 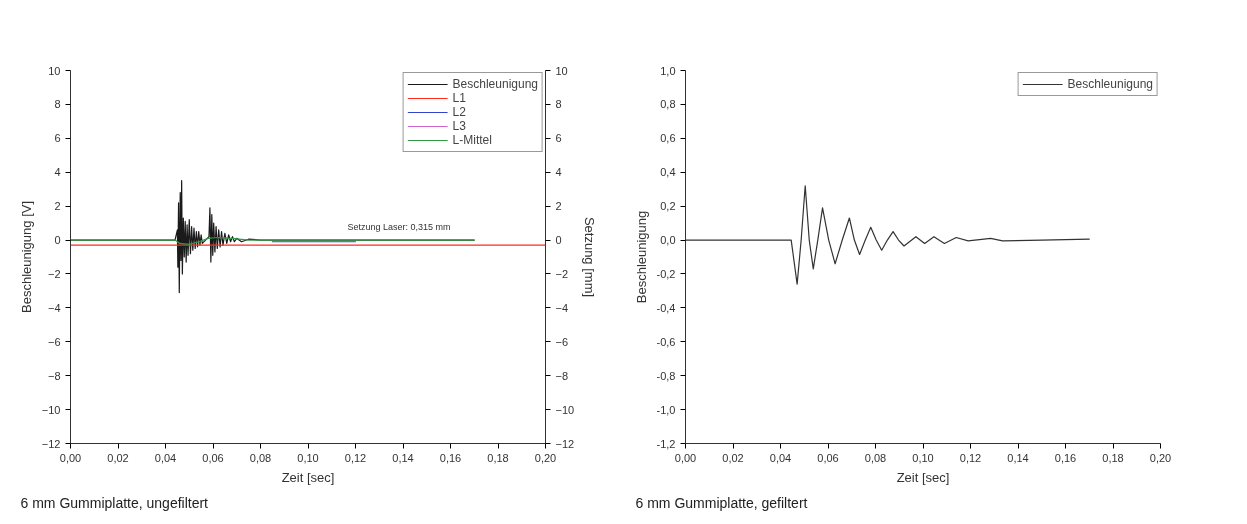 What do you see at coordinates (668, 70) in the screenshot?
I see `y-tick-label: 1,0` at bounding box center [668, 70].